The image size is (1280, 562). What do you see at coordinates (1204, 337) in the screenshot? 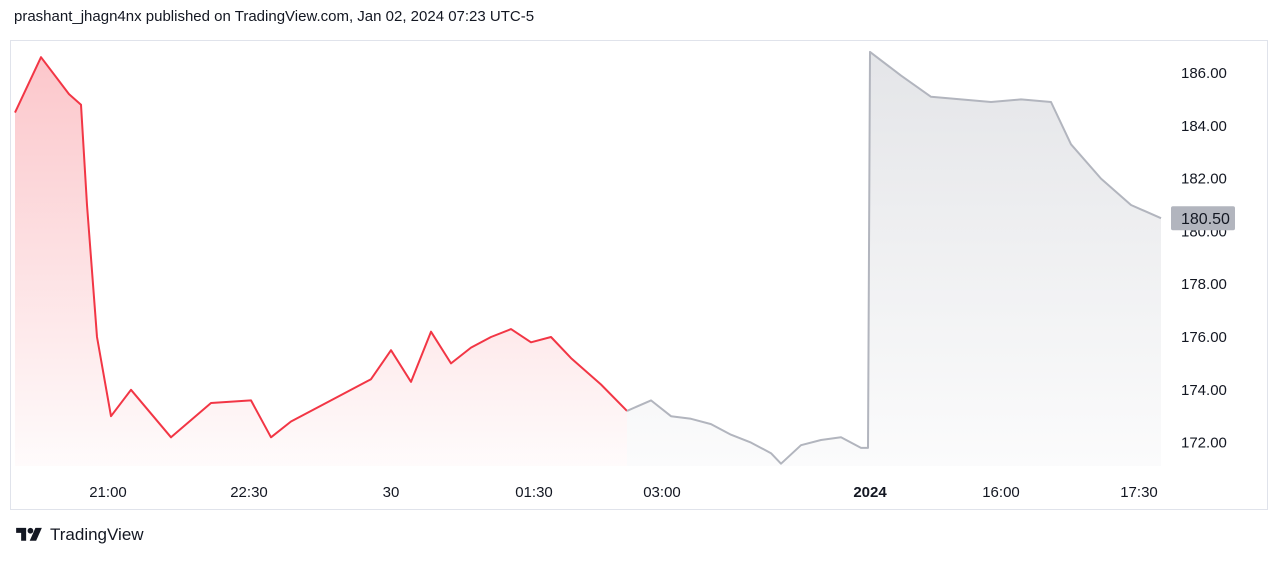
I see `y-tick-label: 176.00` at bounding box center [1204, 337].